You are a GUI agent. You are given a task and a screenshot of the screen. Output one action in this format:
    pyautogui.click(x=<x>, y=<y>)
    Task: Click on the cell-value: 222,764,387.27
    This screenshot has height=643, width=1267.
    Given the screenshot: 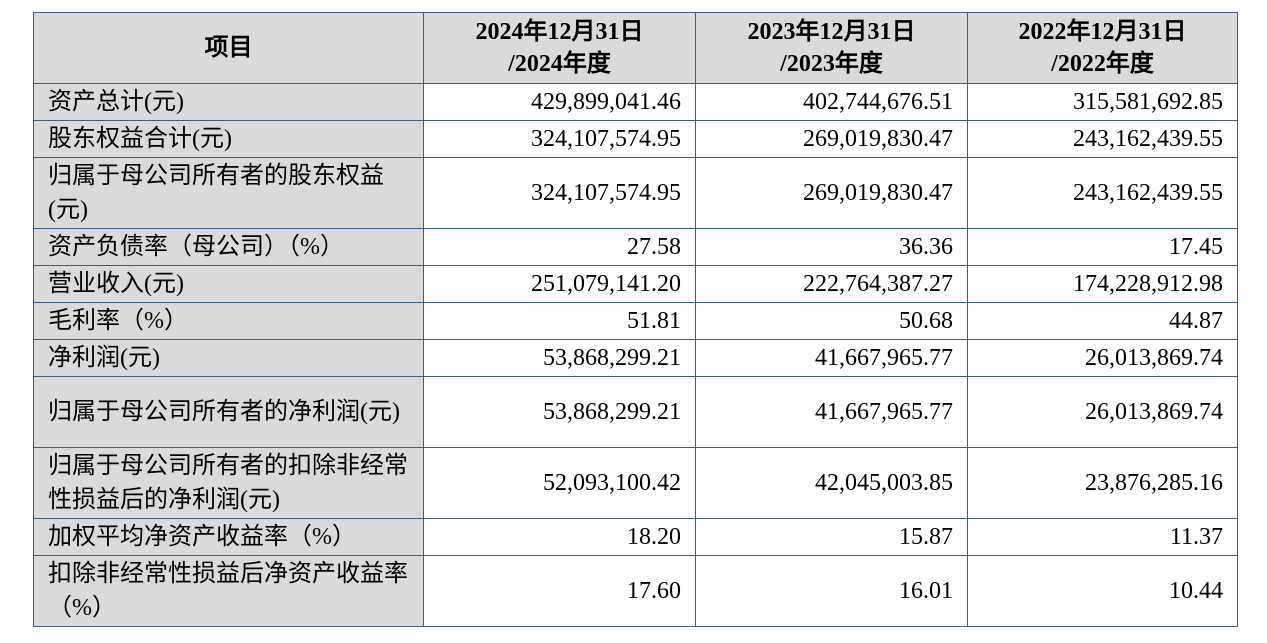 What is the action you would take?
    pyautogui.click(x=831, y=284)
    